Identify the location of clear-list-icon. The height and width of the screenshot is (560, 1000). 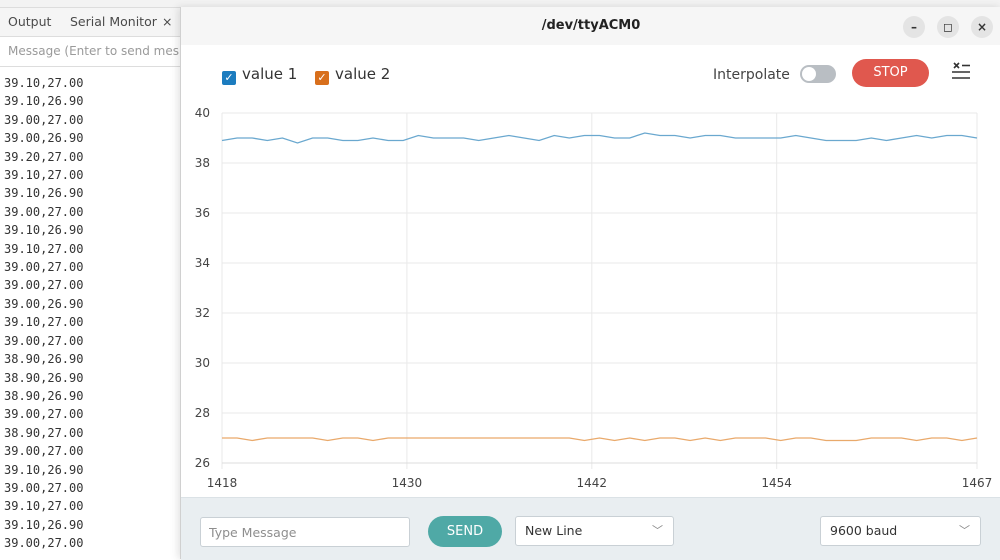
(961, 71).